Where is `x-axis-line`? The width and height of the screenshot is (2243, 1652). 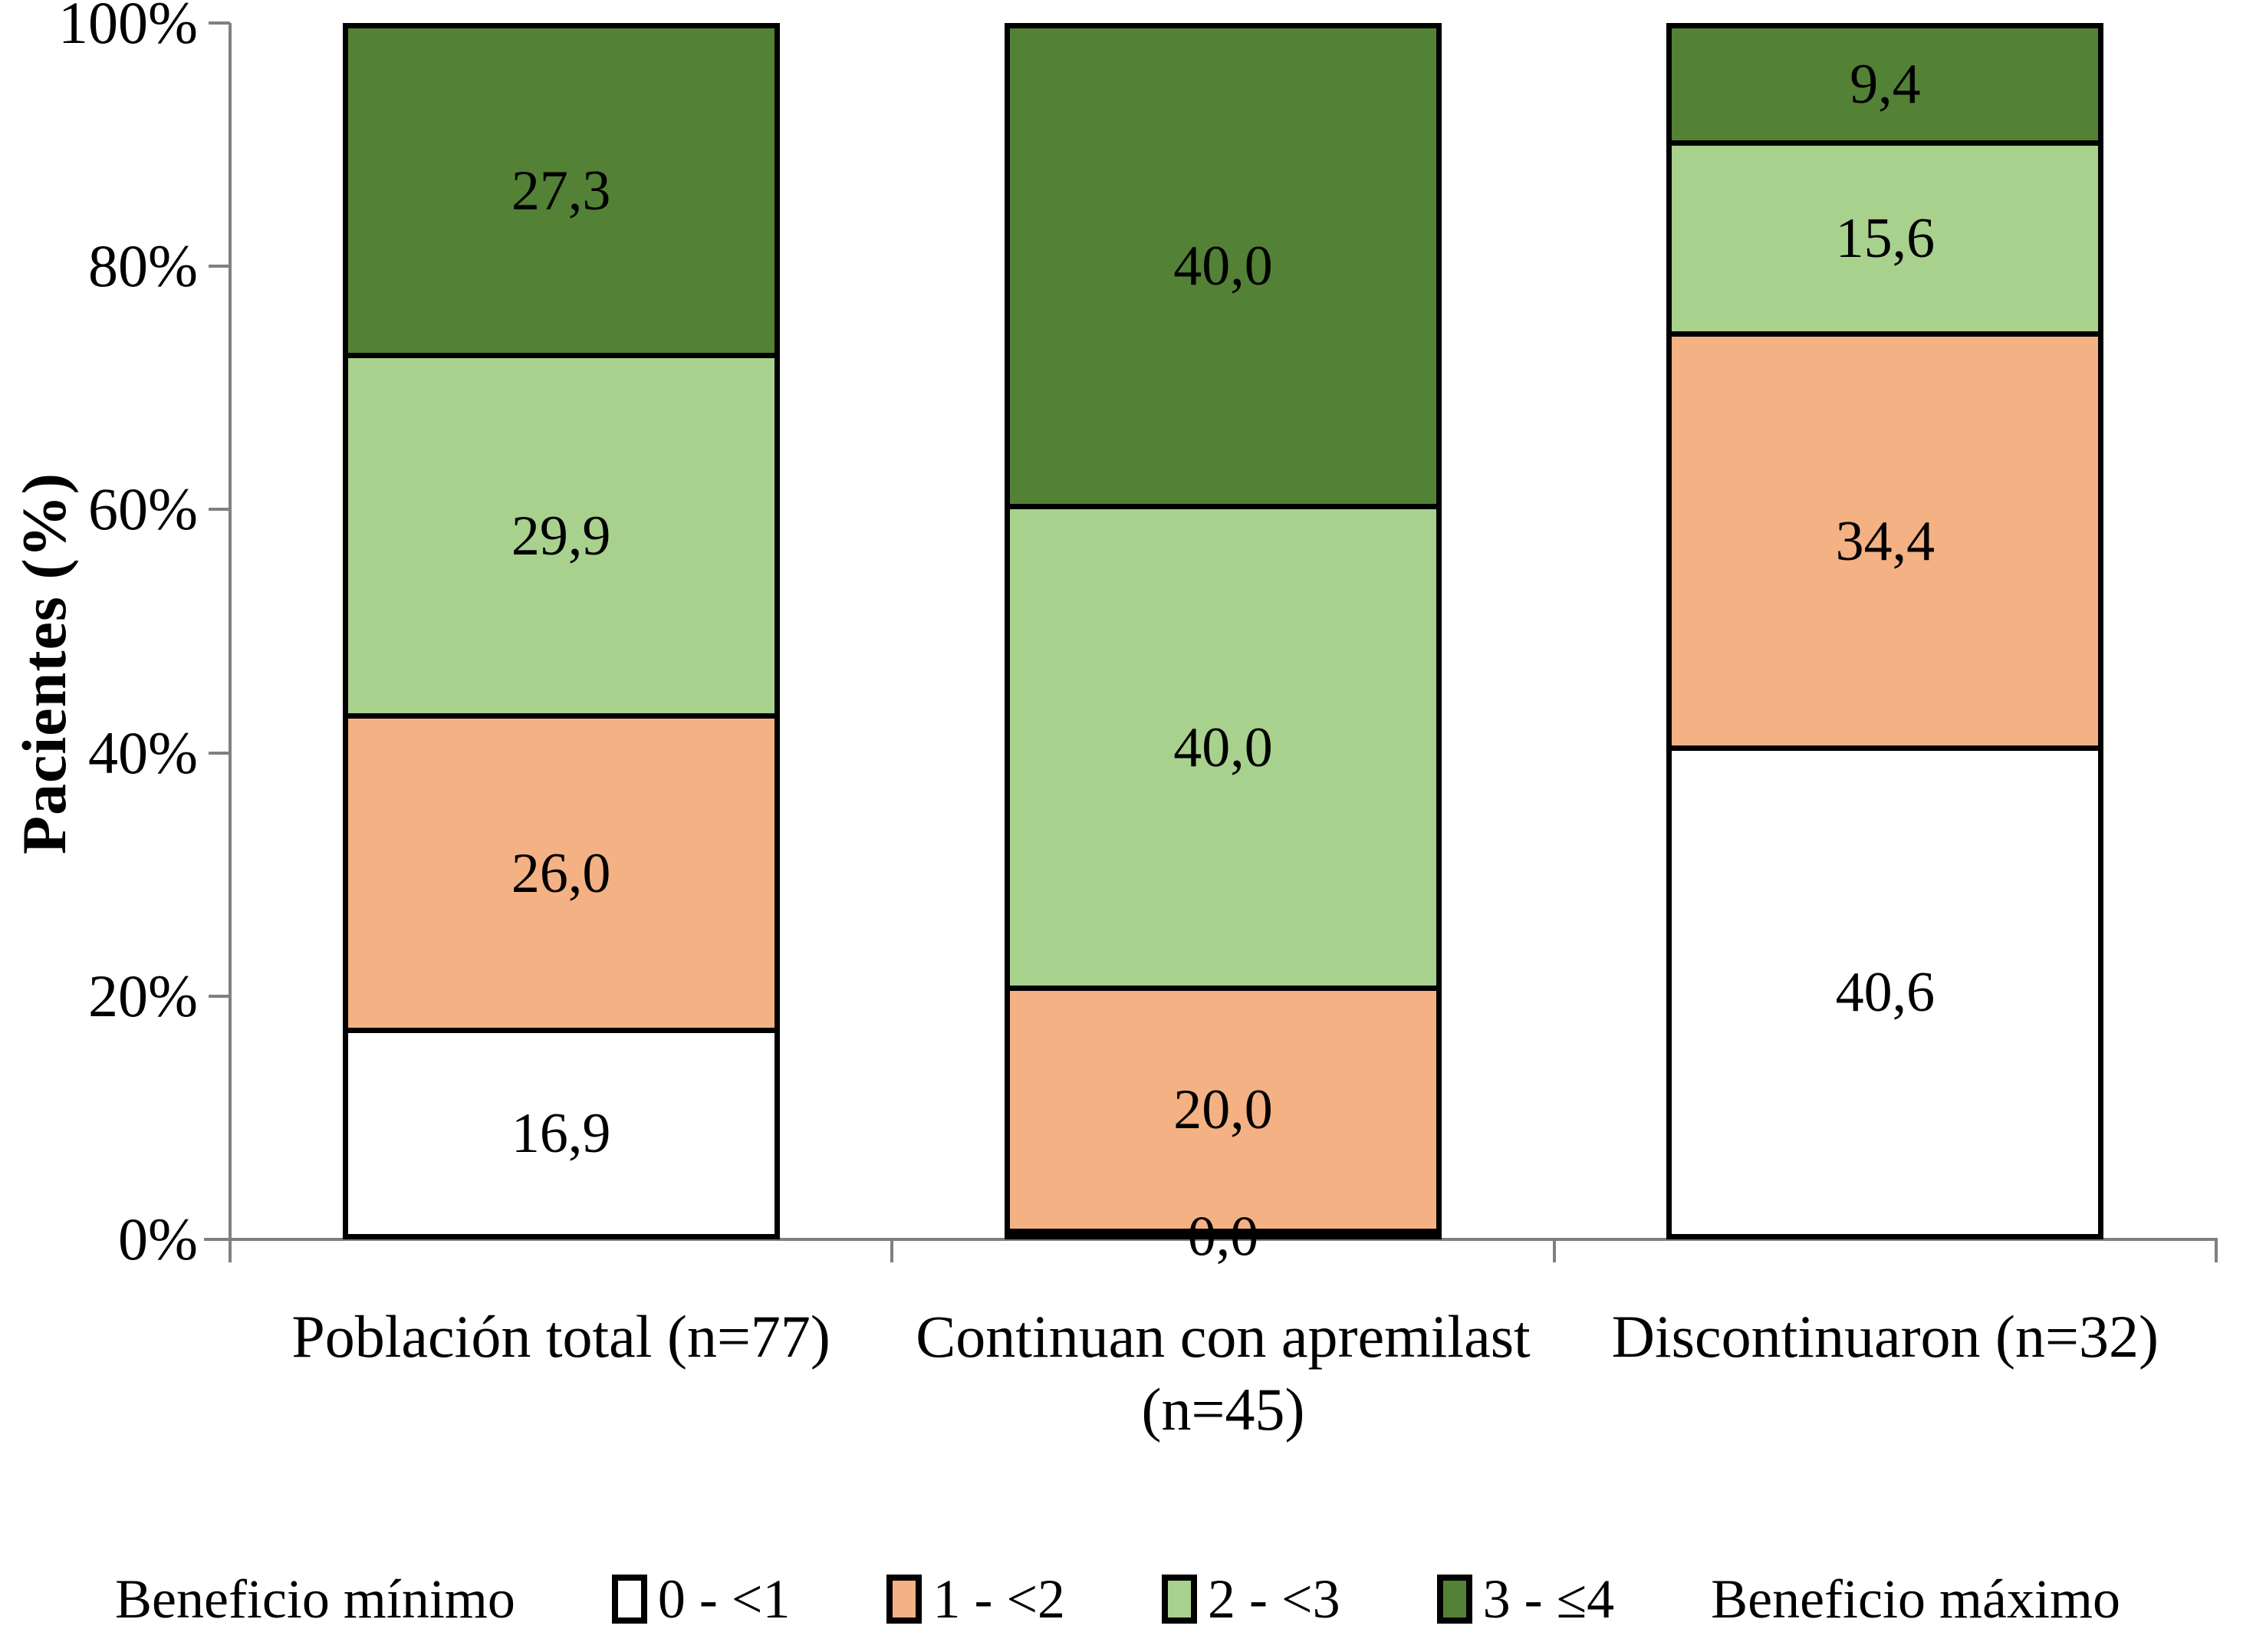 x-axis-line is located at coordinates (1211, 1239).